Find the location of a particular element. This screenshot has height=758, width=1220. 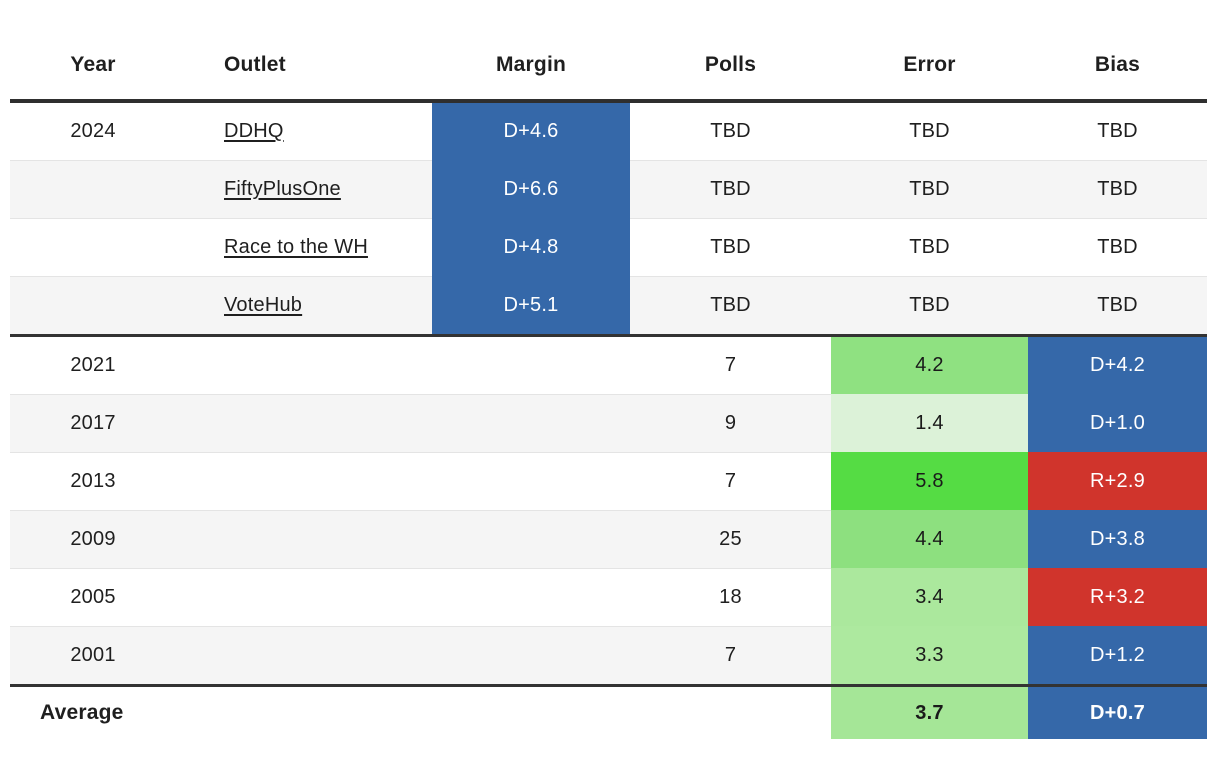

year-cell: 2009 is located at coordinates (93, 539).